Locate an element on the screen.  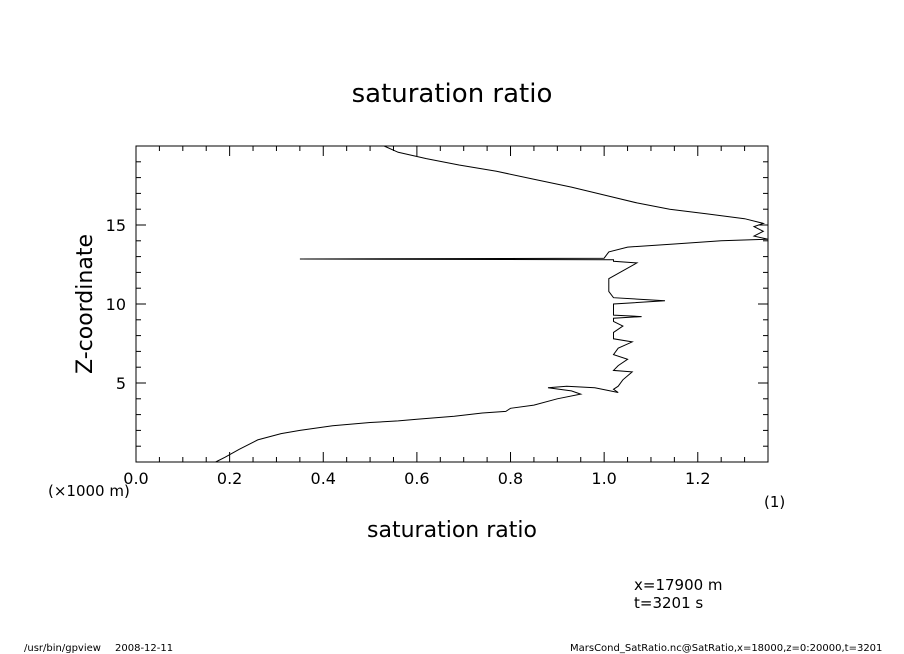
time-annotation: t=3201 s is located at coordinates (668, 603).